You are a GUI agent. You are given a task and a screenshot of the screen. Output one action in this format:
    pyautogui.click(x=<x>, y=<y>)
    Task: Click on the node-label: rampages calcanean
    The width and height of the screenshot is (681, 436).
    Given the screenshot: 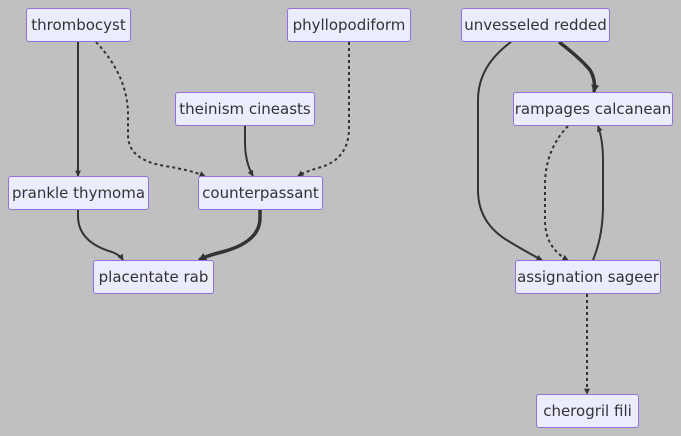 What is the action you would take?
    pyautogui.click(x=593, y=108)
    